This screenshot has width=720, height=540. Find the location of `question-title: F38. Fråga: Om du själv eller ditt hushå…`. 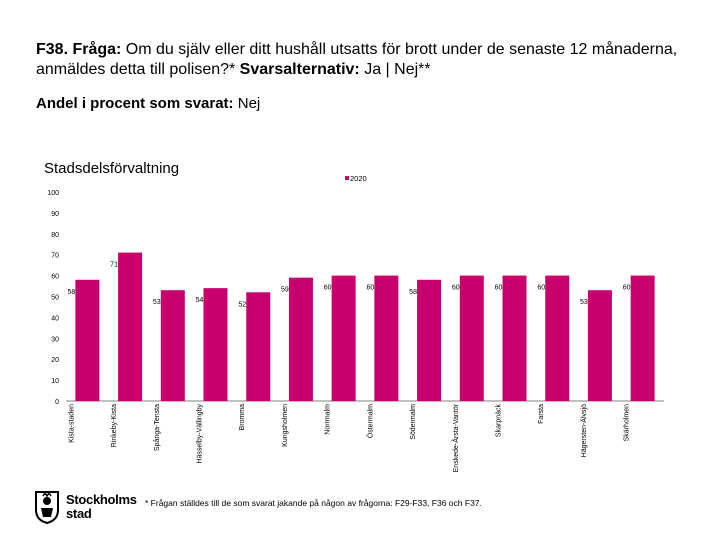

question-title: F38. Fråga: Om du själv eller ditt hushå… is located at coordinates (371, 60).